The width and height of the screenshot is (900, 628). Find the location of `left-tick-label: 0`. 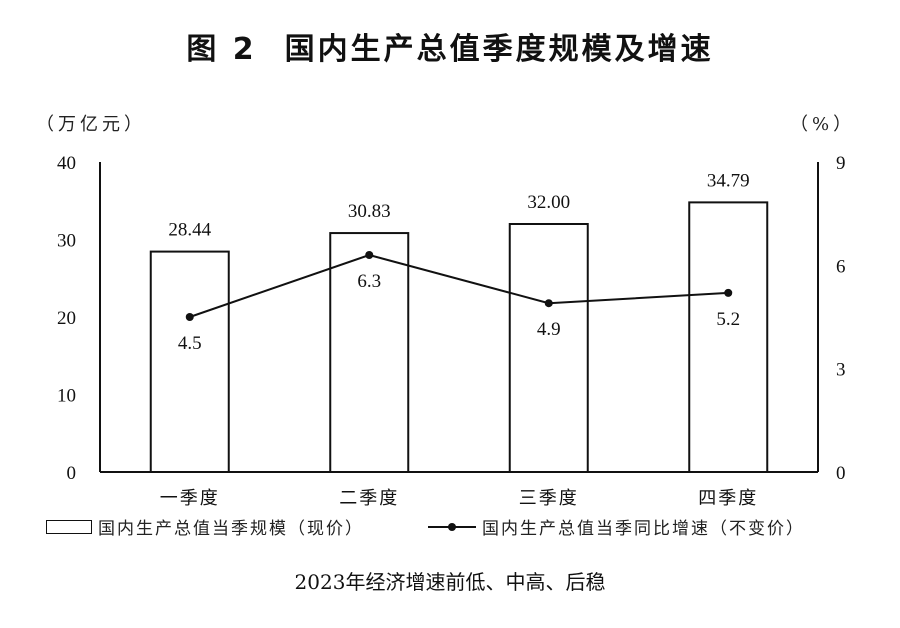

left-tick-label: 0 is located at coordinates (72, 473).